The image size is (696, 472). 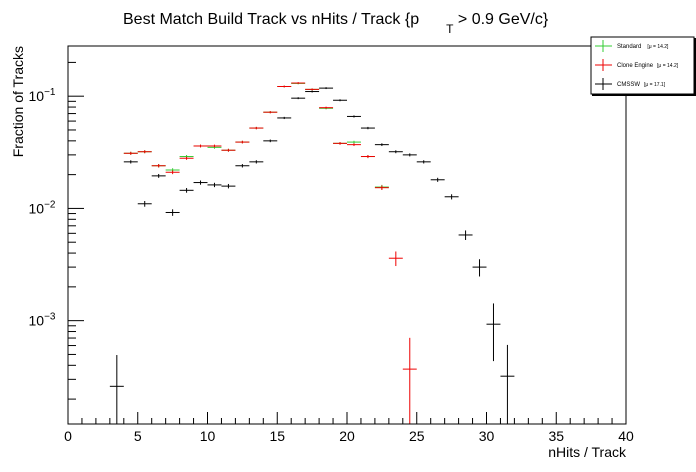 I want to click on x-axis-title: nHits / Track, so click(x=587, y=452).